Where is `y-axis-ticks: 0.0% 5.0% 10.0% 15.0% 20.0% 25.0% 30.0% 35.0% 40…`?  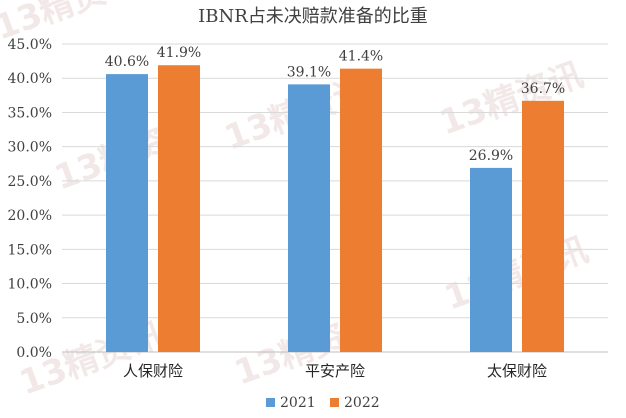
y-axis-ticks: 0.0% 5.0% 10.0% 15.0% 20.0% 25.0% 30.0% 35.0% 40… is located at coordinates (30, 199).